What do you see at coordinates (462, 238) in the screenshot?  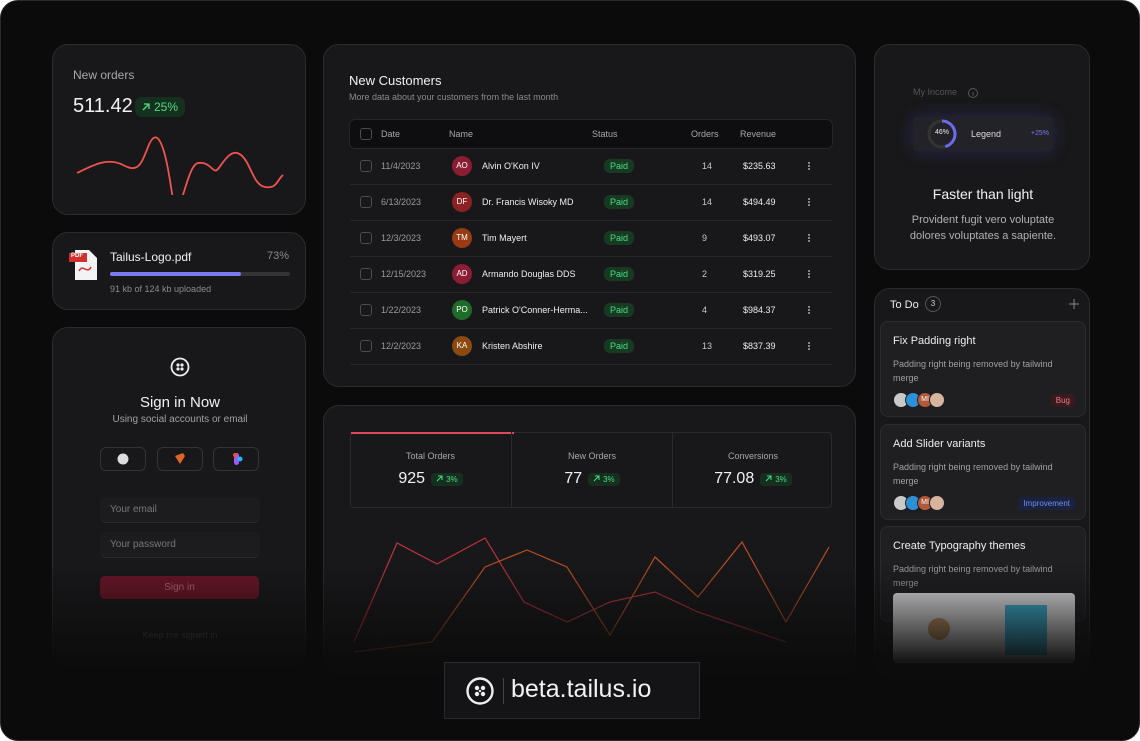 I see `avatar: TM` at bounding box center [462, 238].